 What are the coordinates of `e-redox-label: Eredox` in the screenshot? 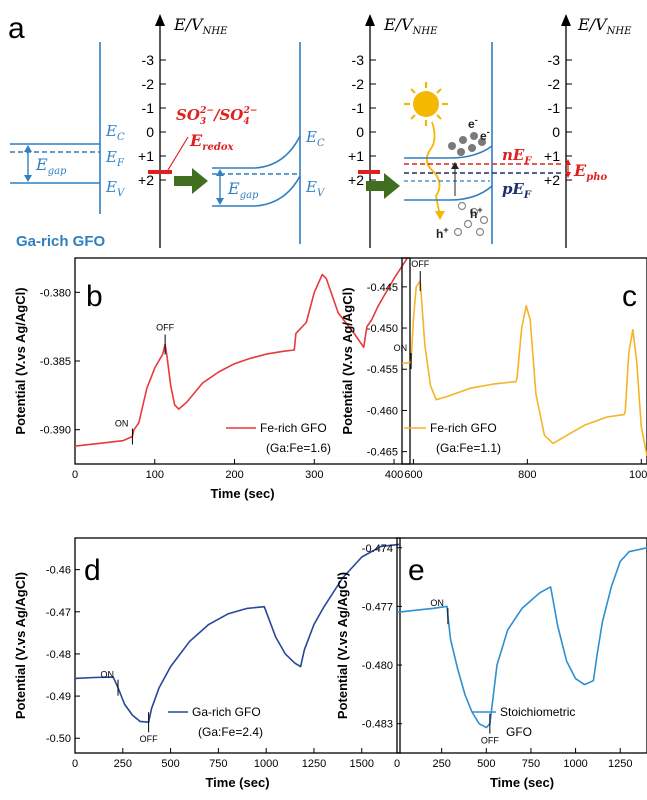 It's located at (211, 142).